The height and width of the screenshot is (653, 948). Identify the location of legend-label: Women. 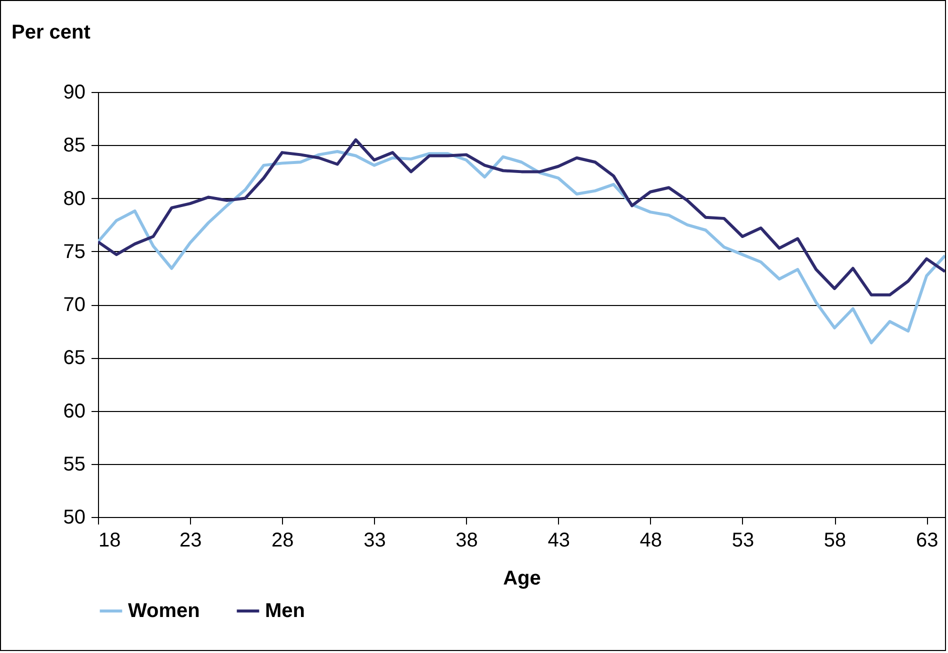
(164, 611).